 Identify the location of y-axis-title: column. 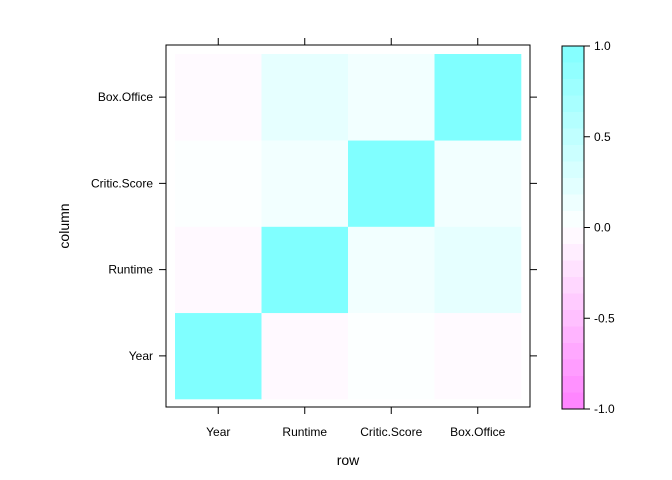
(64, 225).